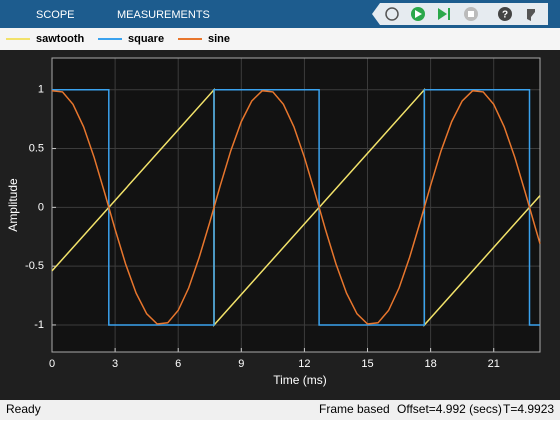 The image size is (560, 425). Describe the element at coordinates (528, 409) in the screenshot. I see `status-time: T=4.9923` at that location.